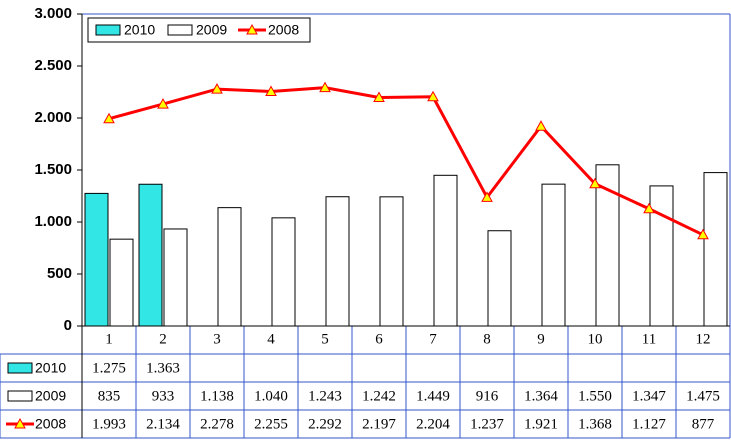 Image resolution: width=731 pixels, height=445 pixels. I want to click on x-tick-label: 9, so click(541, 339).